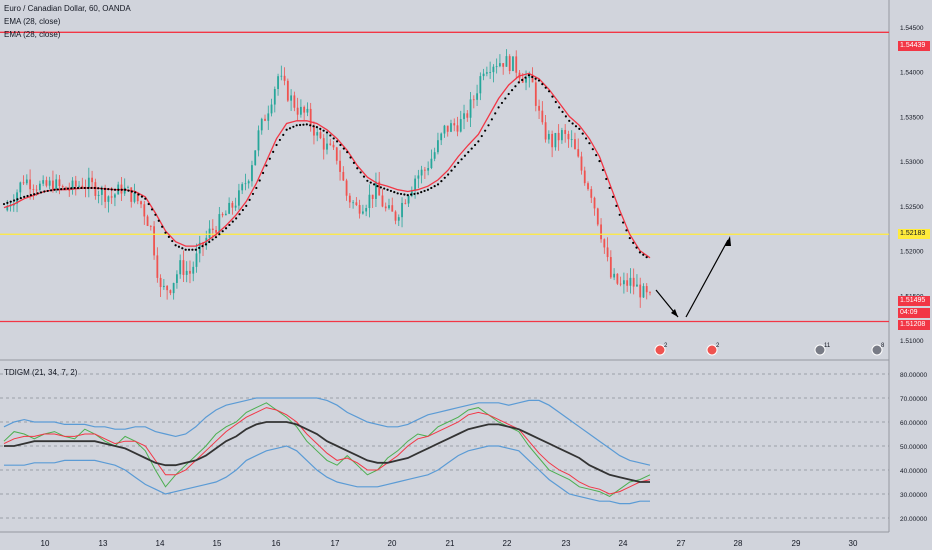 The width and height of the screenshot is (932, 550). Describe the element at coordinates (728, 241) in the screenshot. I see `arrow-head-up` at that location.